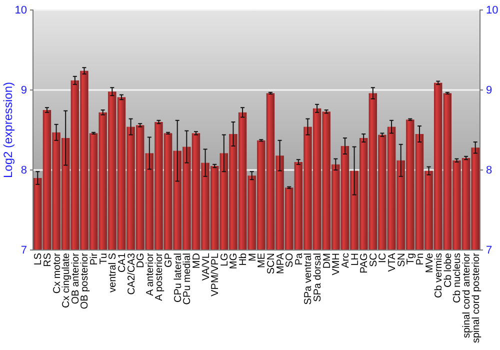 This screenshot has width=500, height=350. What do you see at coordinates (336, 264) in the screenshot?
I see `x-tick-label: VMH` at bounding box center [336, 264].